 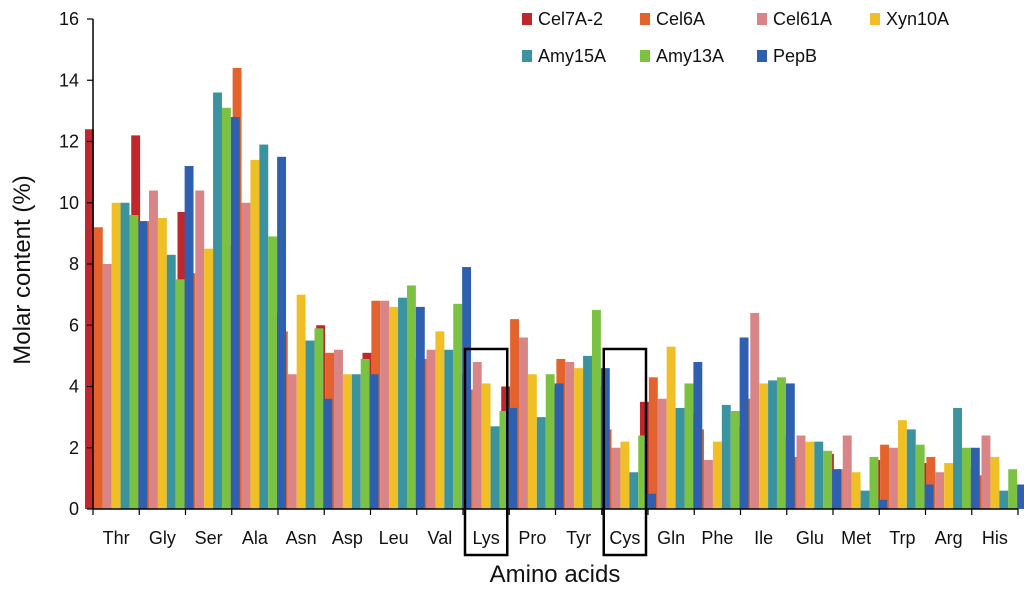 I want to click on x-tick-label-ala: Ala, so click(x=255, y=538).